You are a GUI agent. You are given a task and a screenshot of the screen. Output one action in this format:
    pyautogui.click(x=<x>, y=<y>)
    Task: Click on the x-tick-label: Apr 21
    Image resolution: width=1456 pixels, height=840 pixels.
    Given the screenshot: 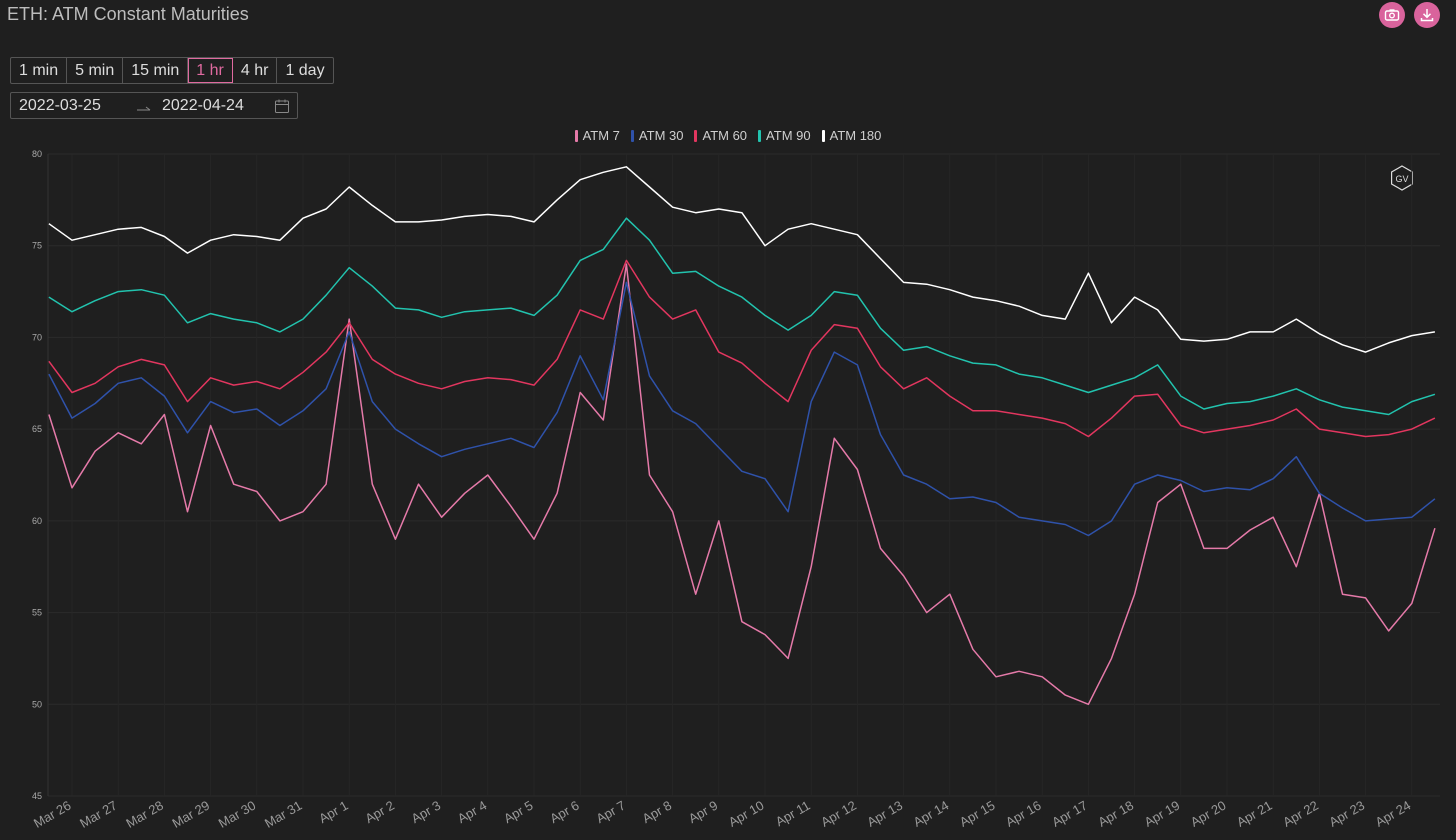 What is the action you would take?
    pyautogui.click(x=1254, y=814)
    